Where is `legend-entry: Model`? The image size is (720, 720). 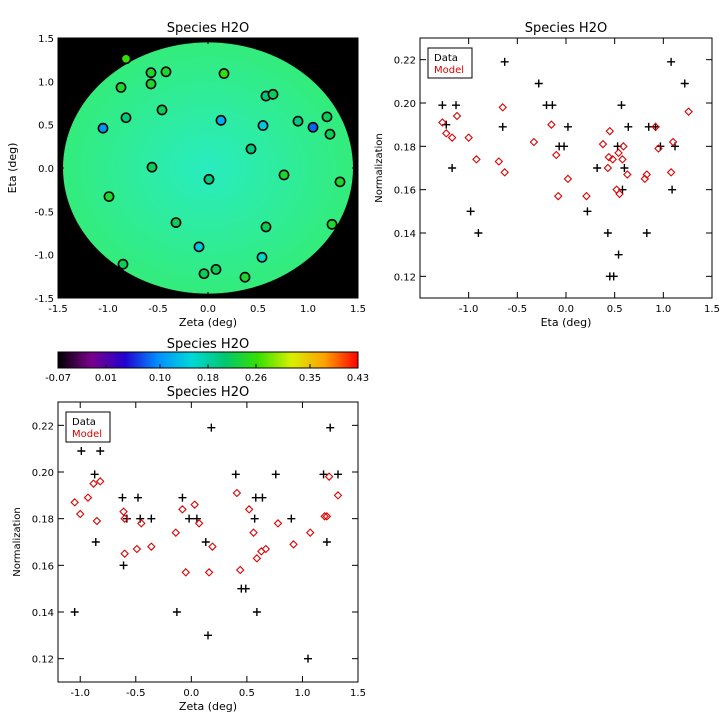
legend-entry: Model is located at coordinates (449, 70).